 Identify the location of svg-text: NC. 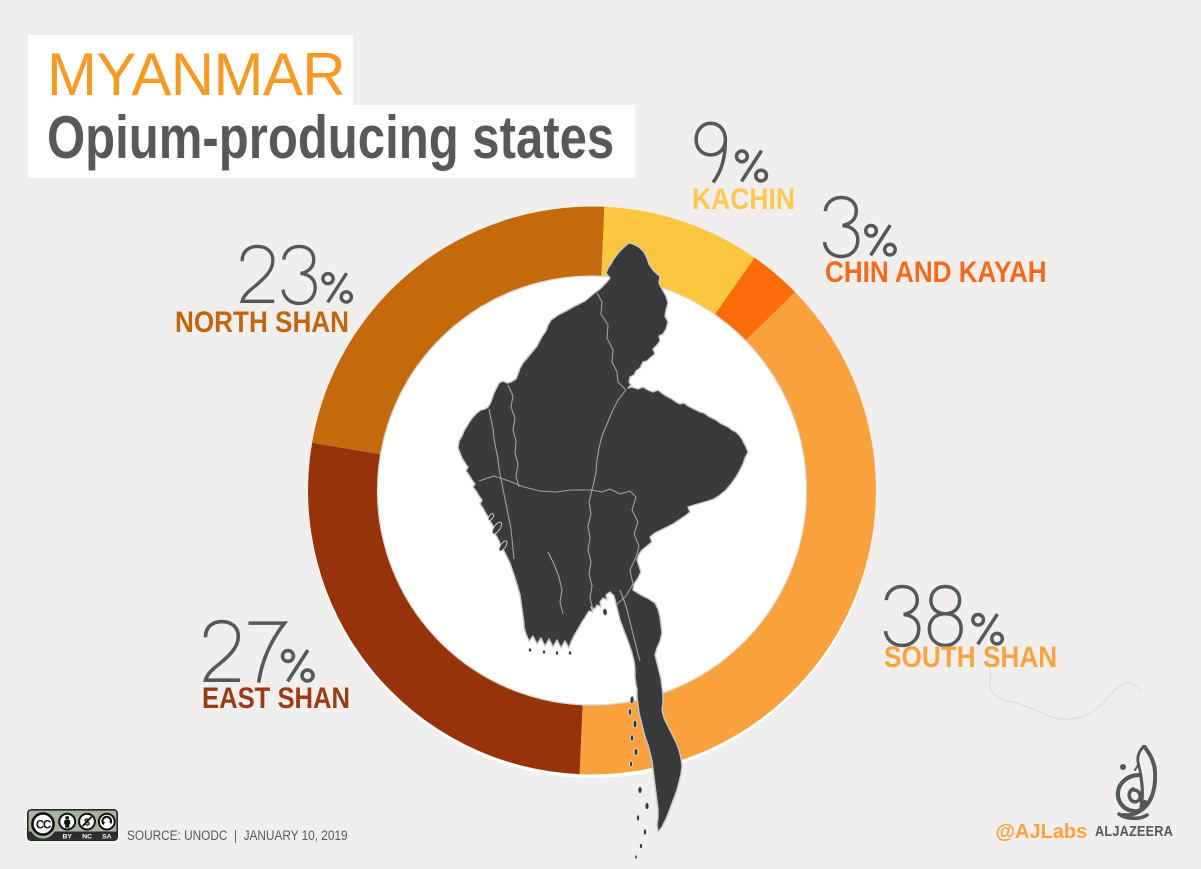
(87, 836).